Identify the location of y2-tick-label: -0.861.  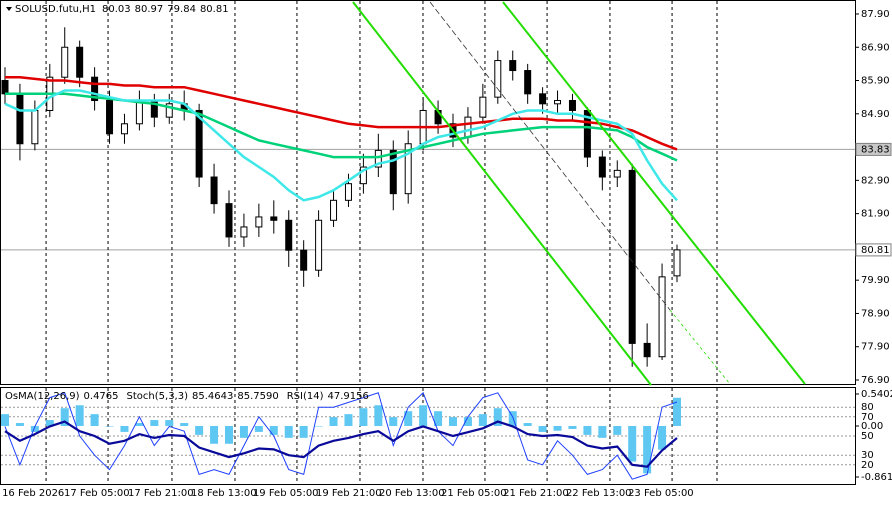
(876, 477).